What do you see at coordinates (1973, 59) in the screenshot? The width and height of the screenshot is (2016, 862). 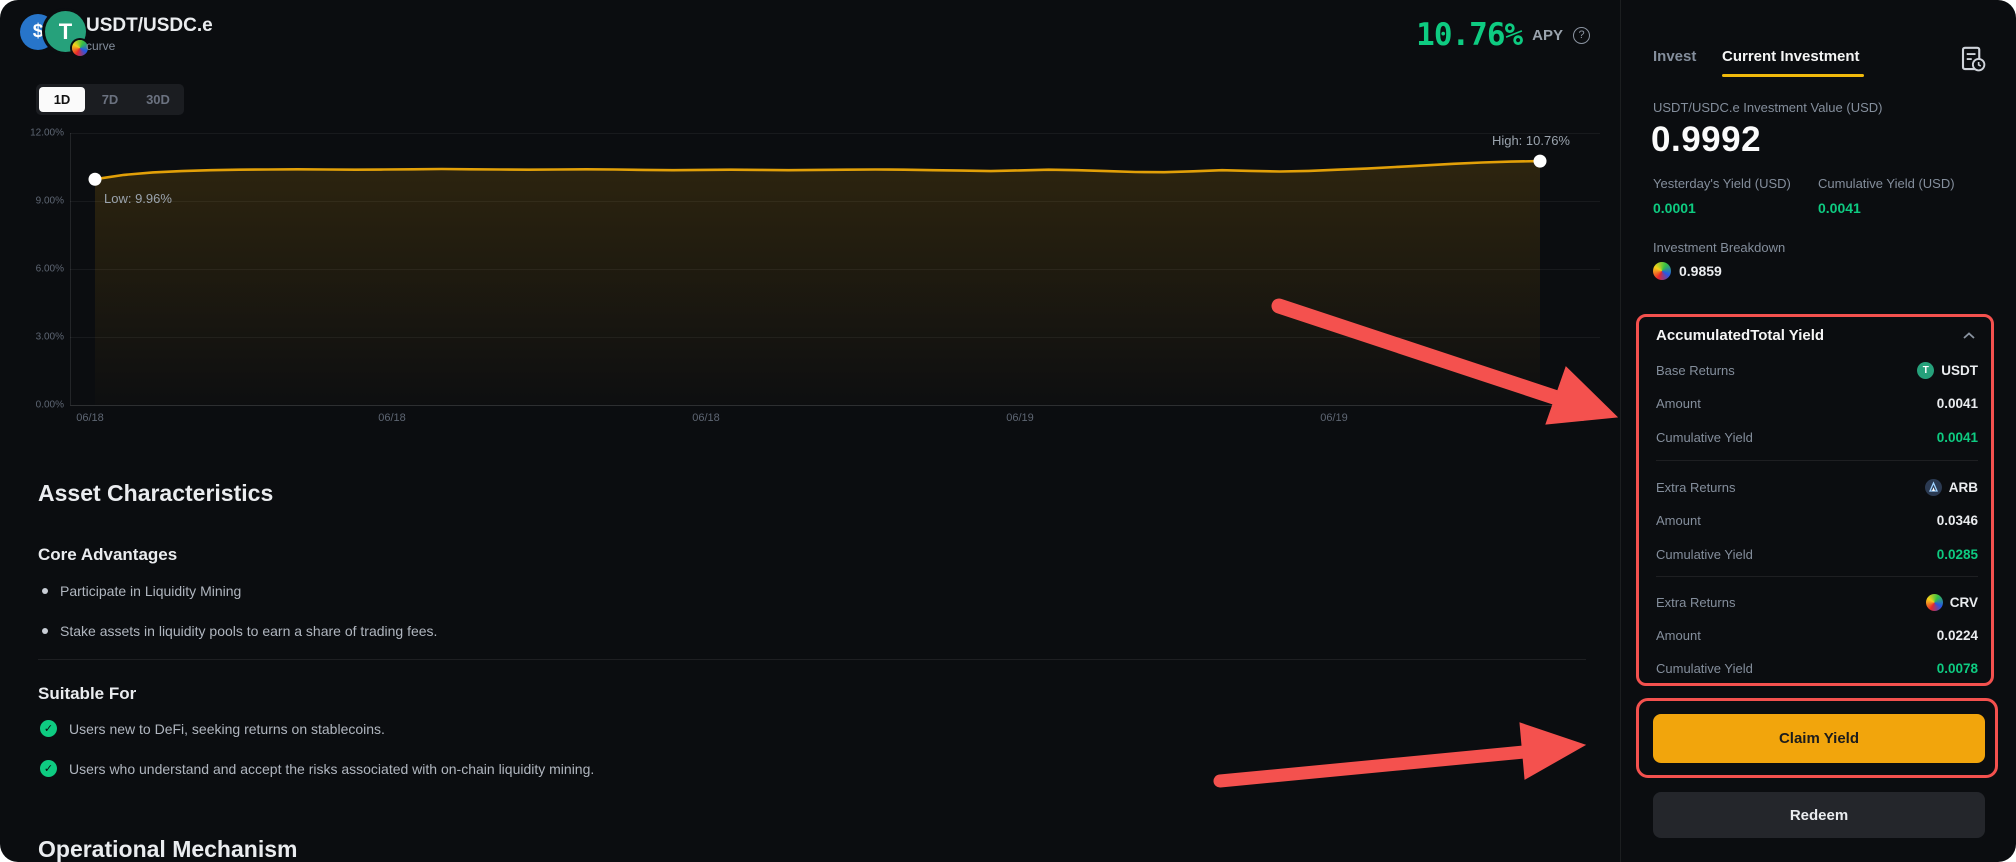 I see `order-history-icon` at bounding box center [1973, 59].